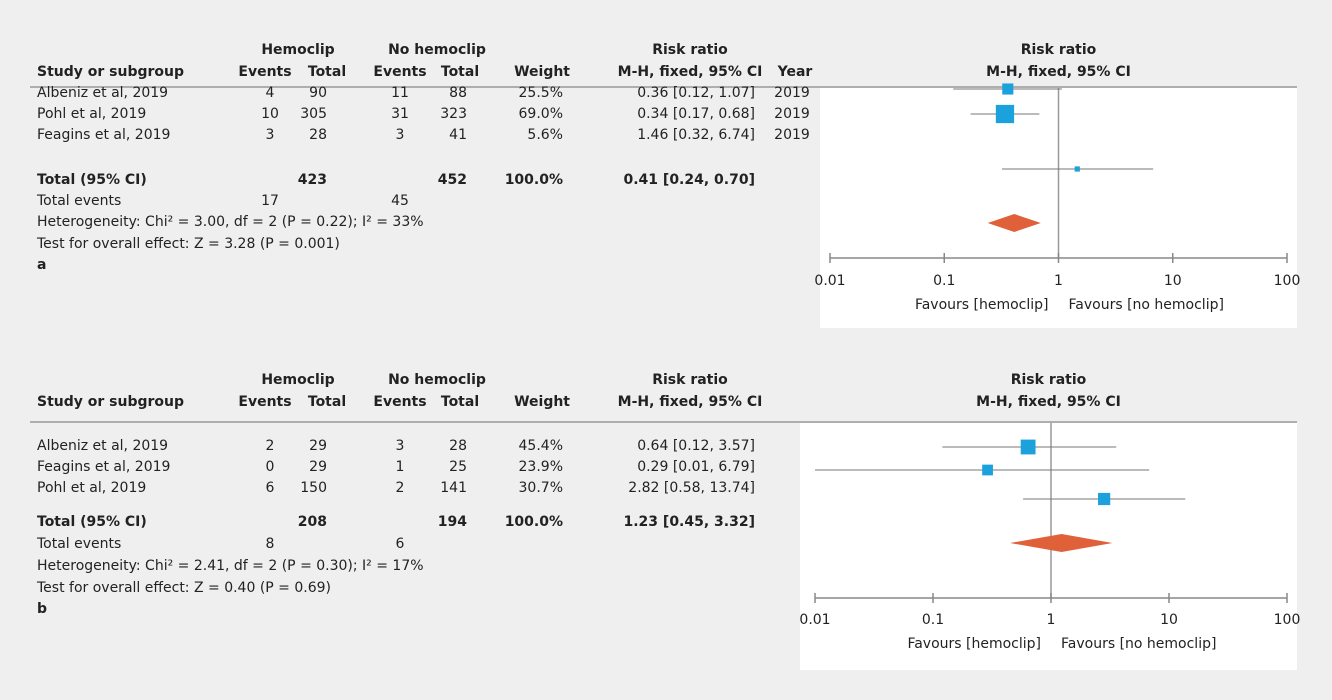  Describe the element at coordinates (270, 93) in the screenshot. I see `cell: 4` at that location.